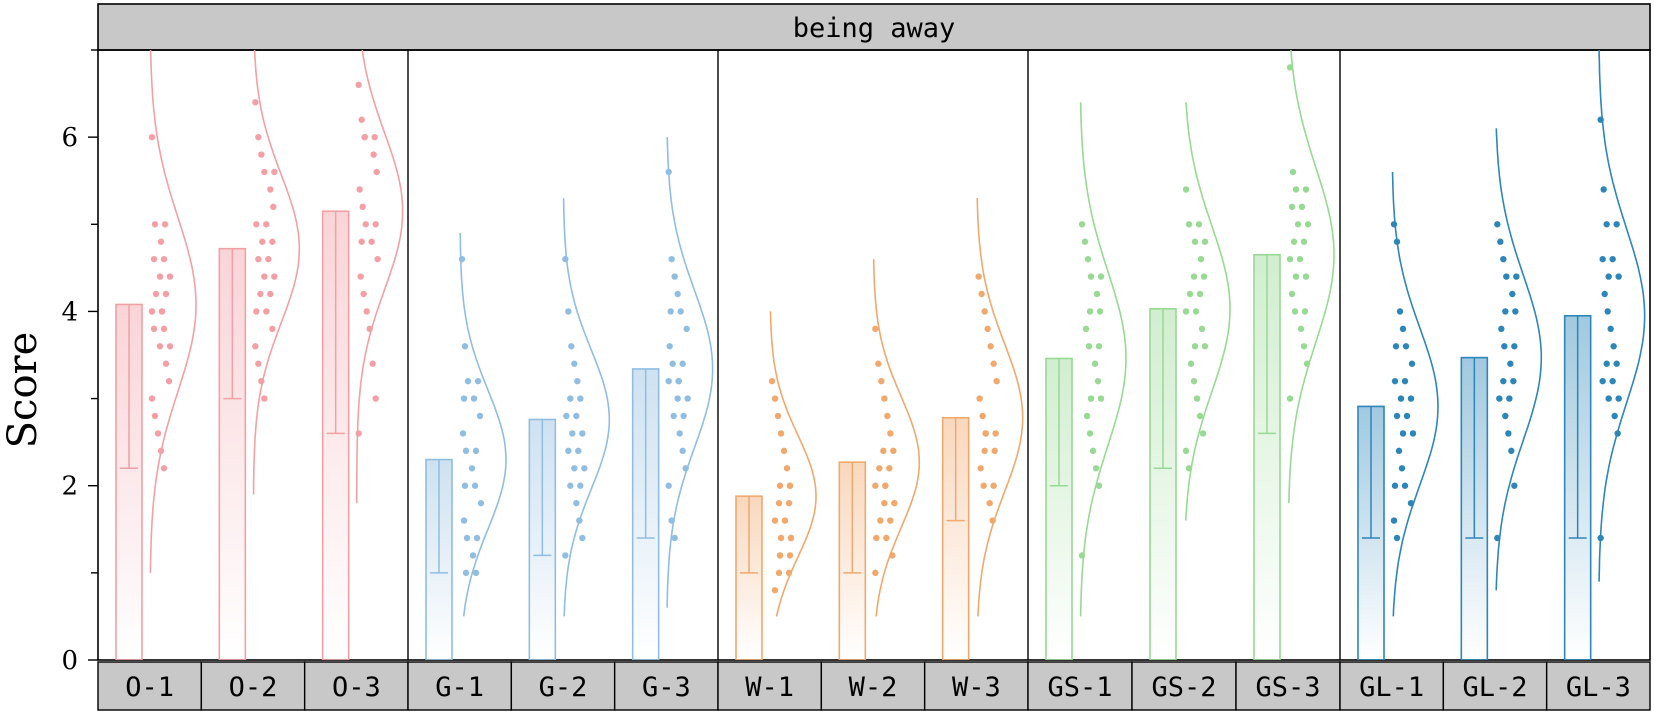 This screenshot has height=712, width=1654. What do you see at coordinates (79, 362) in the screenshot?
I see `y-axis: 0 2 4 6` at bounding box center [79, 362].